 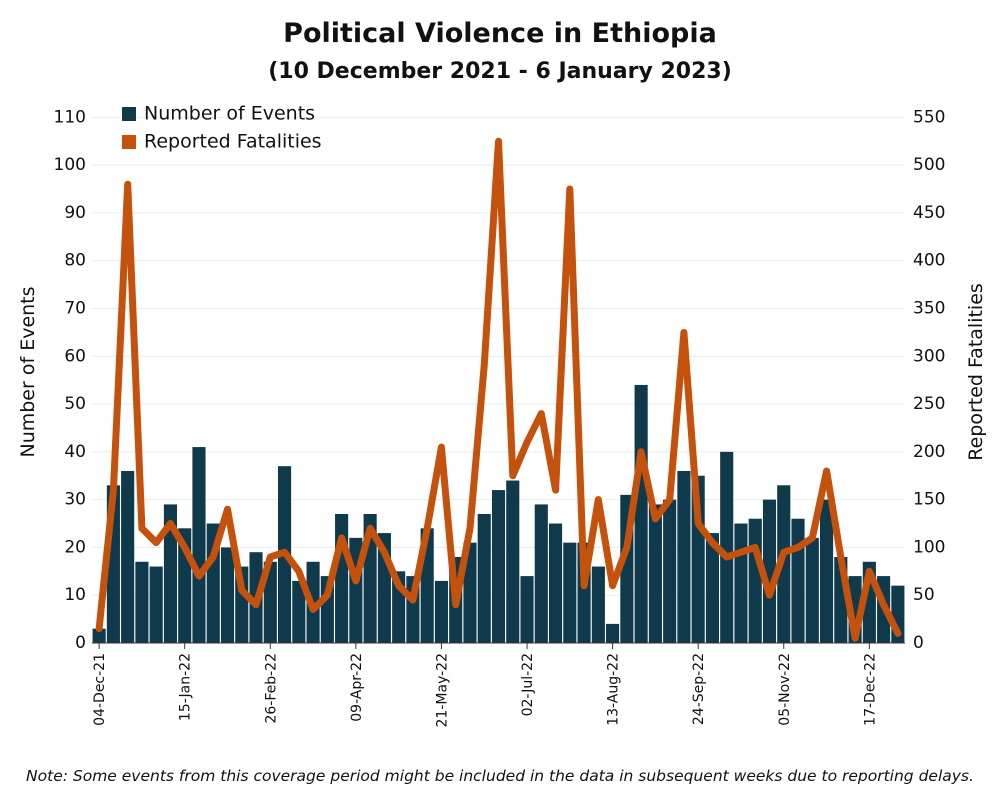 I want to click on legend-label: Reported Fatalities, so click(x=233, y=142).